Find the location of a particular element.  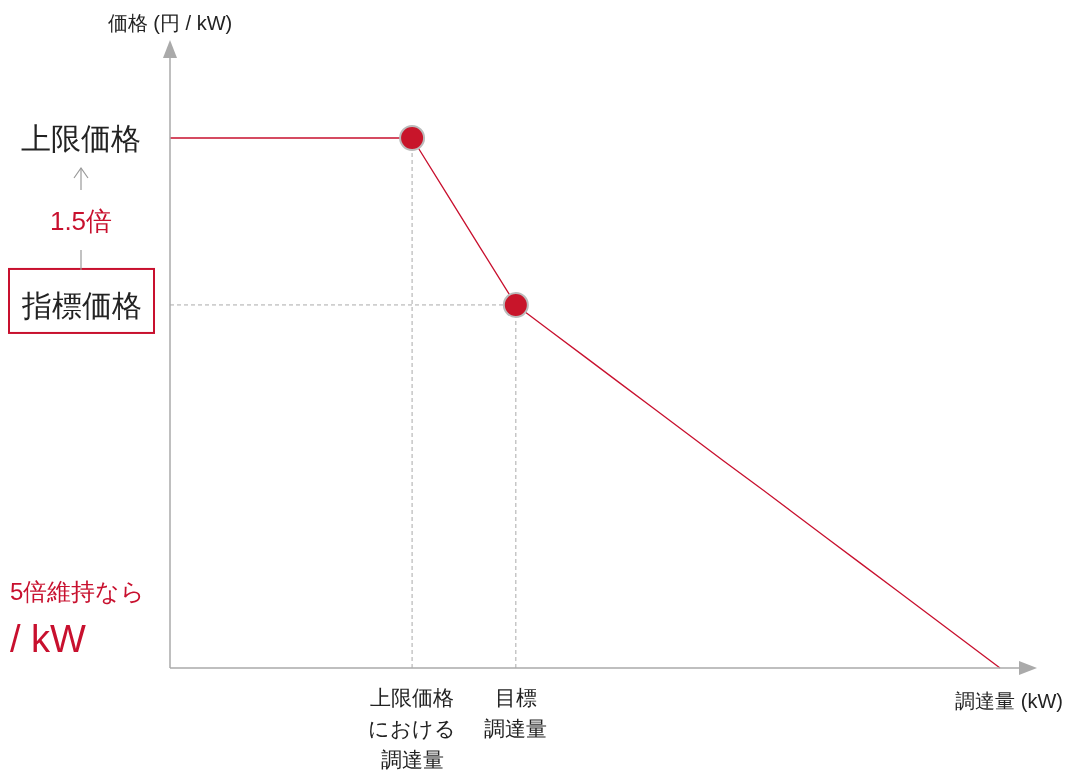

x-axis-title: 調達量 (kW) is located at coordinates (1009, 701).